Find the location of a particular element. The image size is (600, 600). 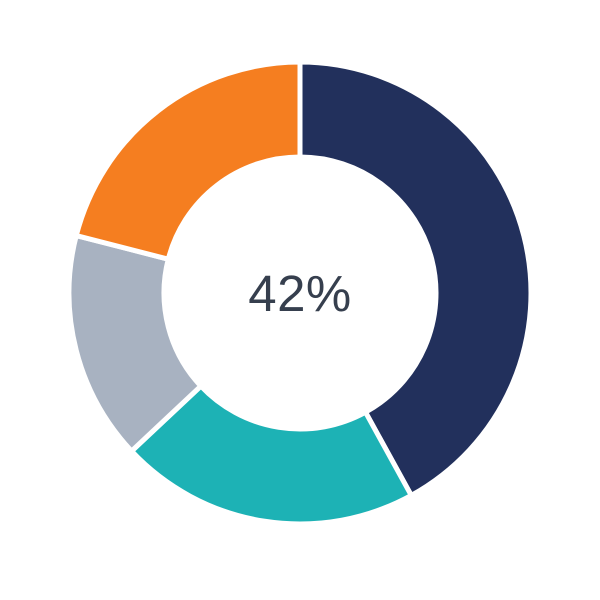

donut-slice-orange is located at coordinates (188, 161).